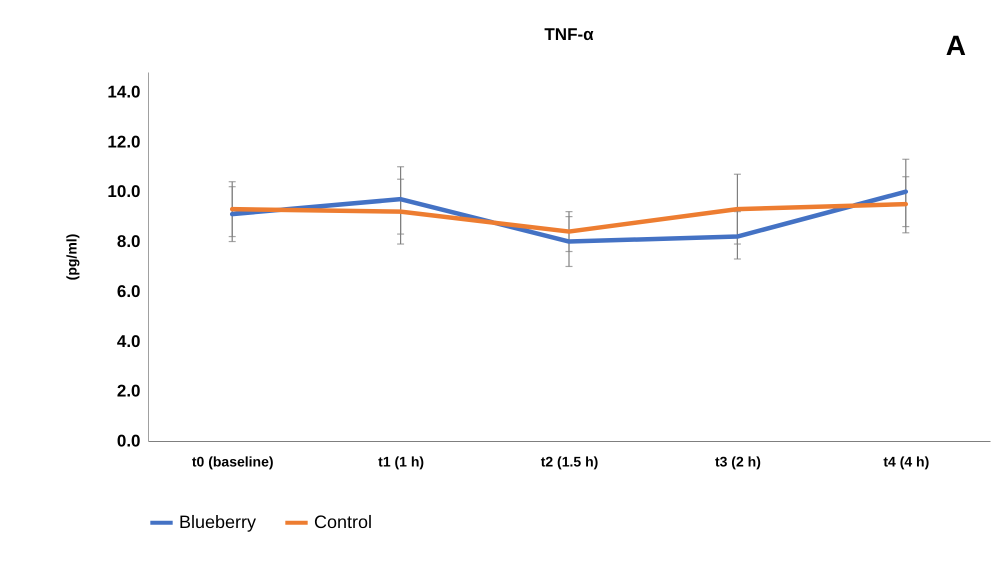  I want to click on y-tick-label: 8.0, so click(128, 242).